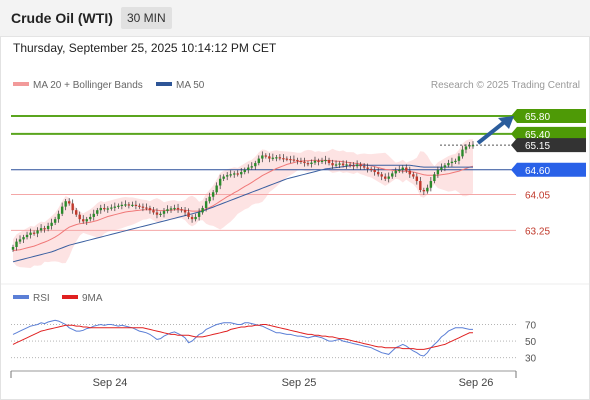 This screenshot has width=590, height=400. I want to click on timeframe-button: 30 MIN, so click(146, 18).